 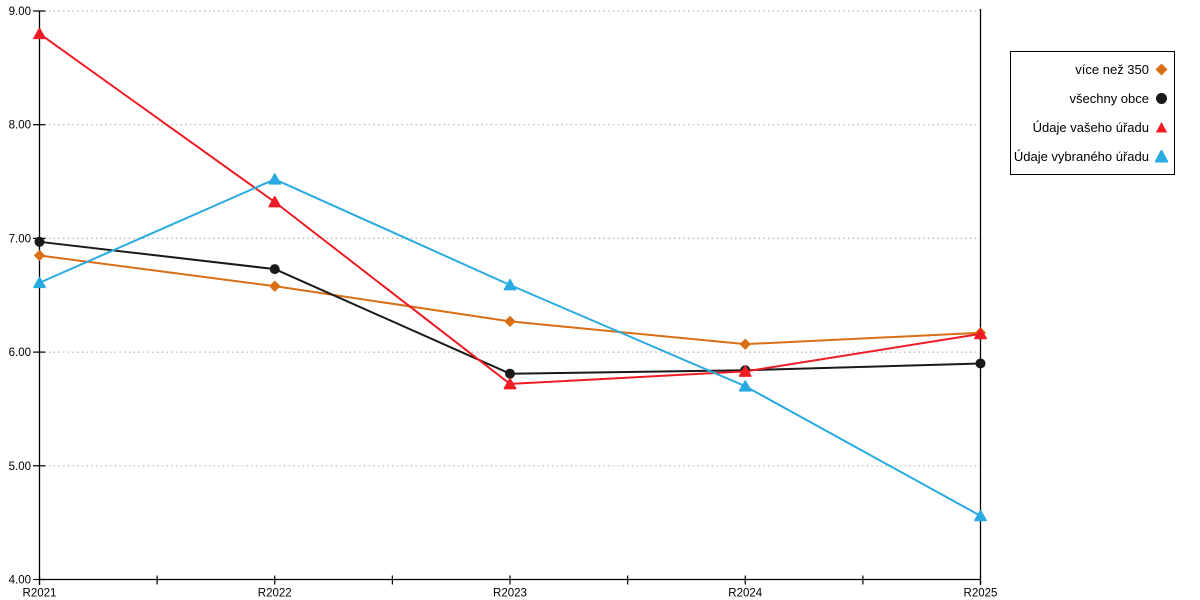 I want to click on x-tick-label: R2024, so click(x=745, y=594).